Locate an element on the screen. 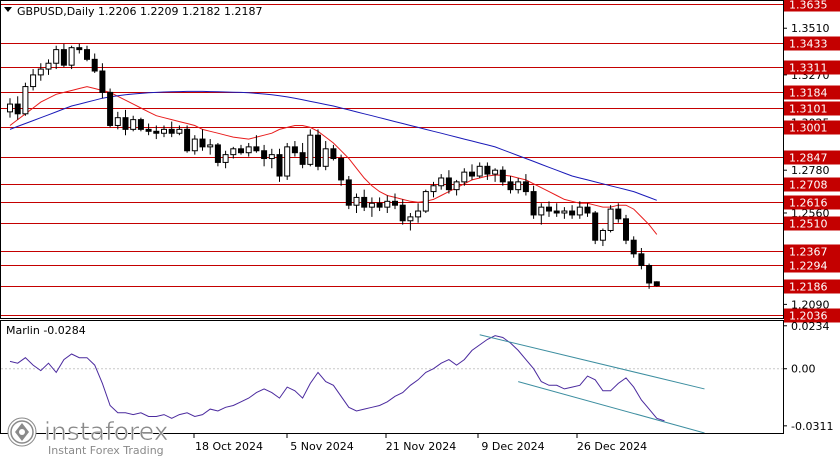  level-label: 1.3184 is located at coordinates (808, 93).